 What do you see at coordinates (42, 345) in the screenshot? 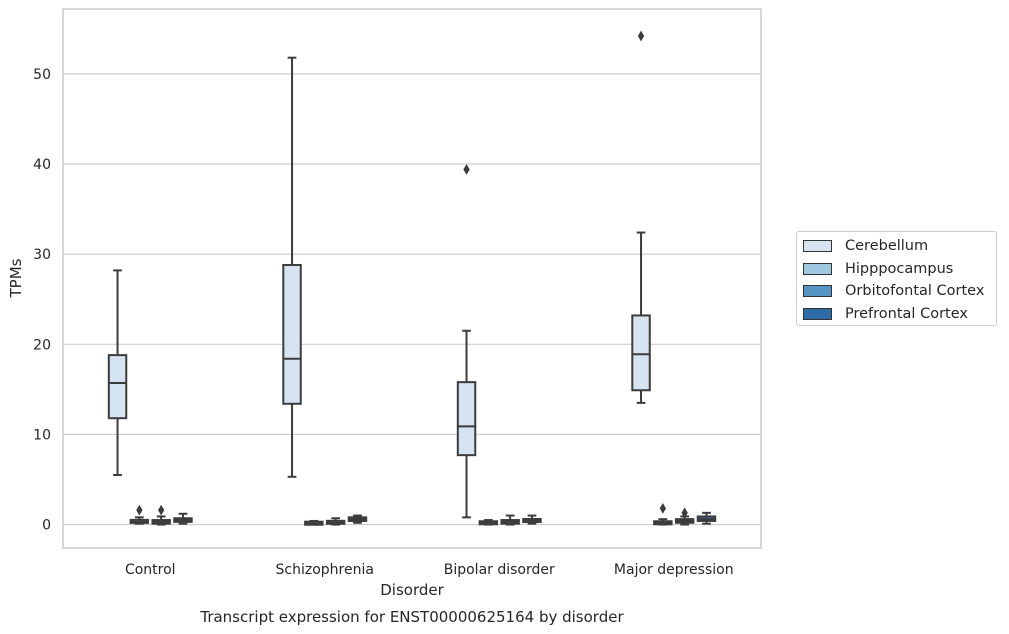
I see `y-tick-label: 20` at bounding box center [42, 345].